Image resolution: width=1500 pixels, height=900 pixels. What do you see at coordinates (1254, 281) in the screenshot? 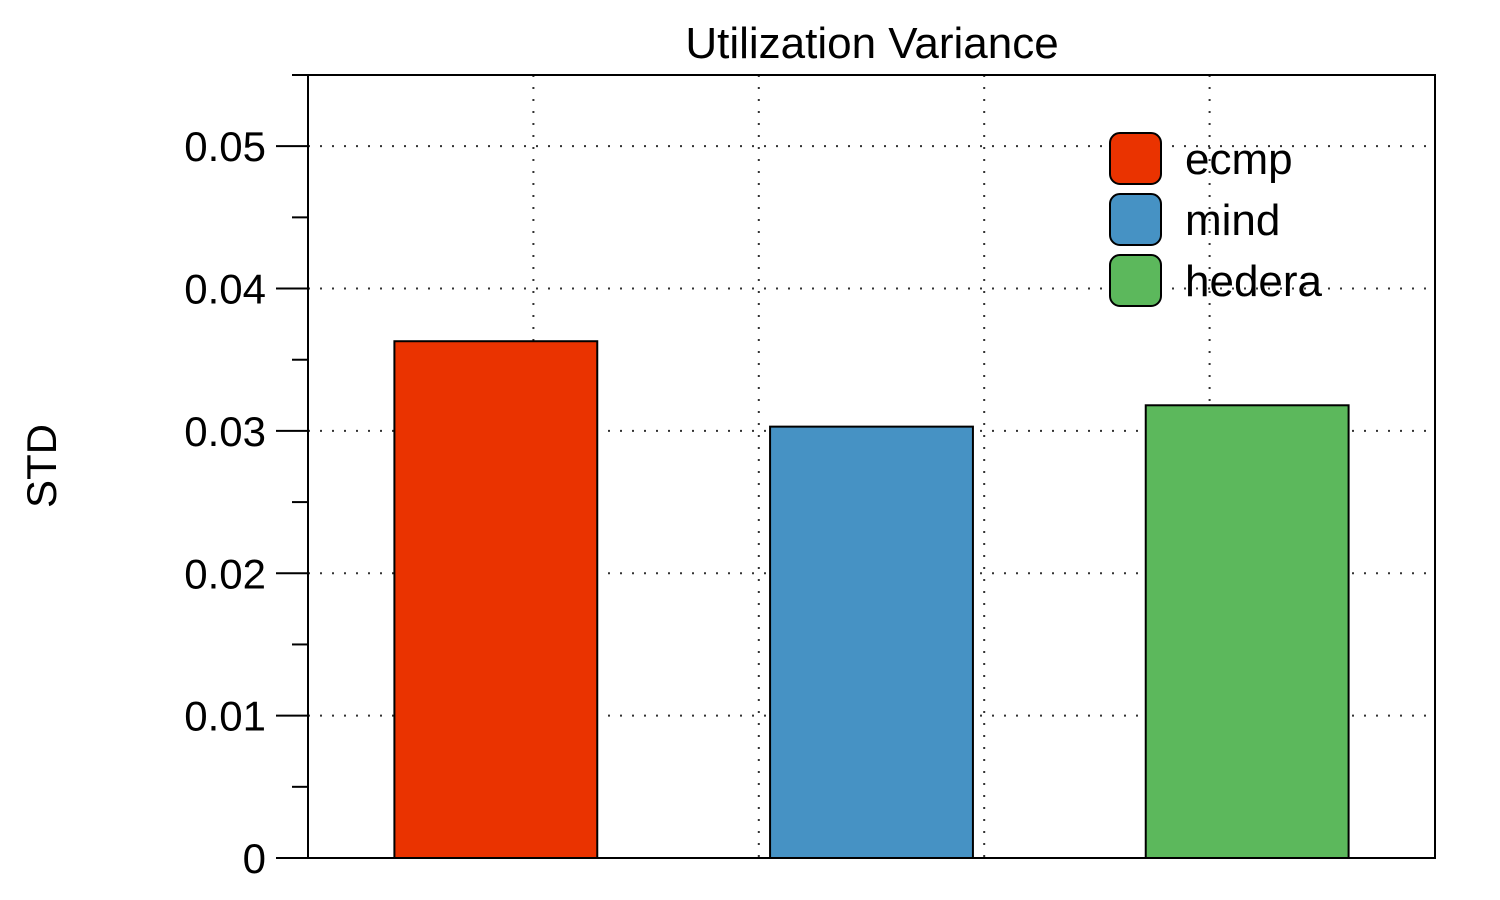
I see `legend-label-hedera: hedera` at bounding box center [1254, 281].